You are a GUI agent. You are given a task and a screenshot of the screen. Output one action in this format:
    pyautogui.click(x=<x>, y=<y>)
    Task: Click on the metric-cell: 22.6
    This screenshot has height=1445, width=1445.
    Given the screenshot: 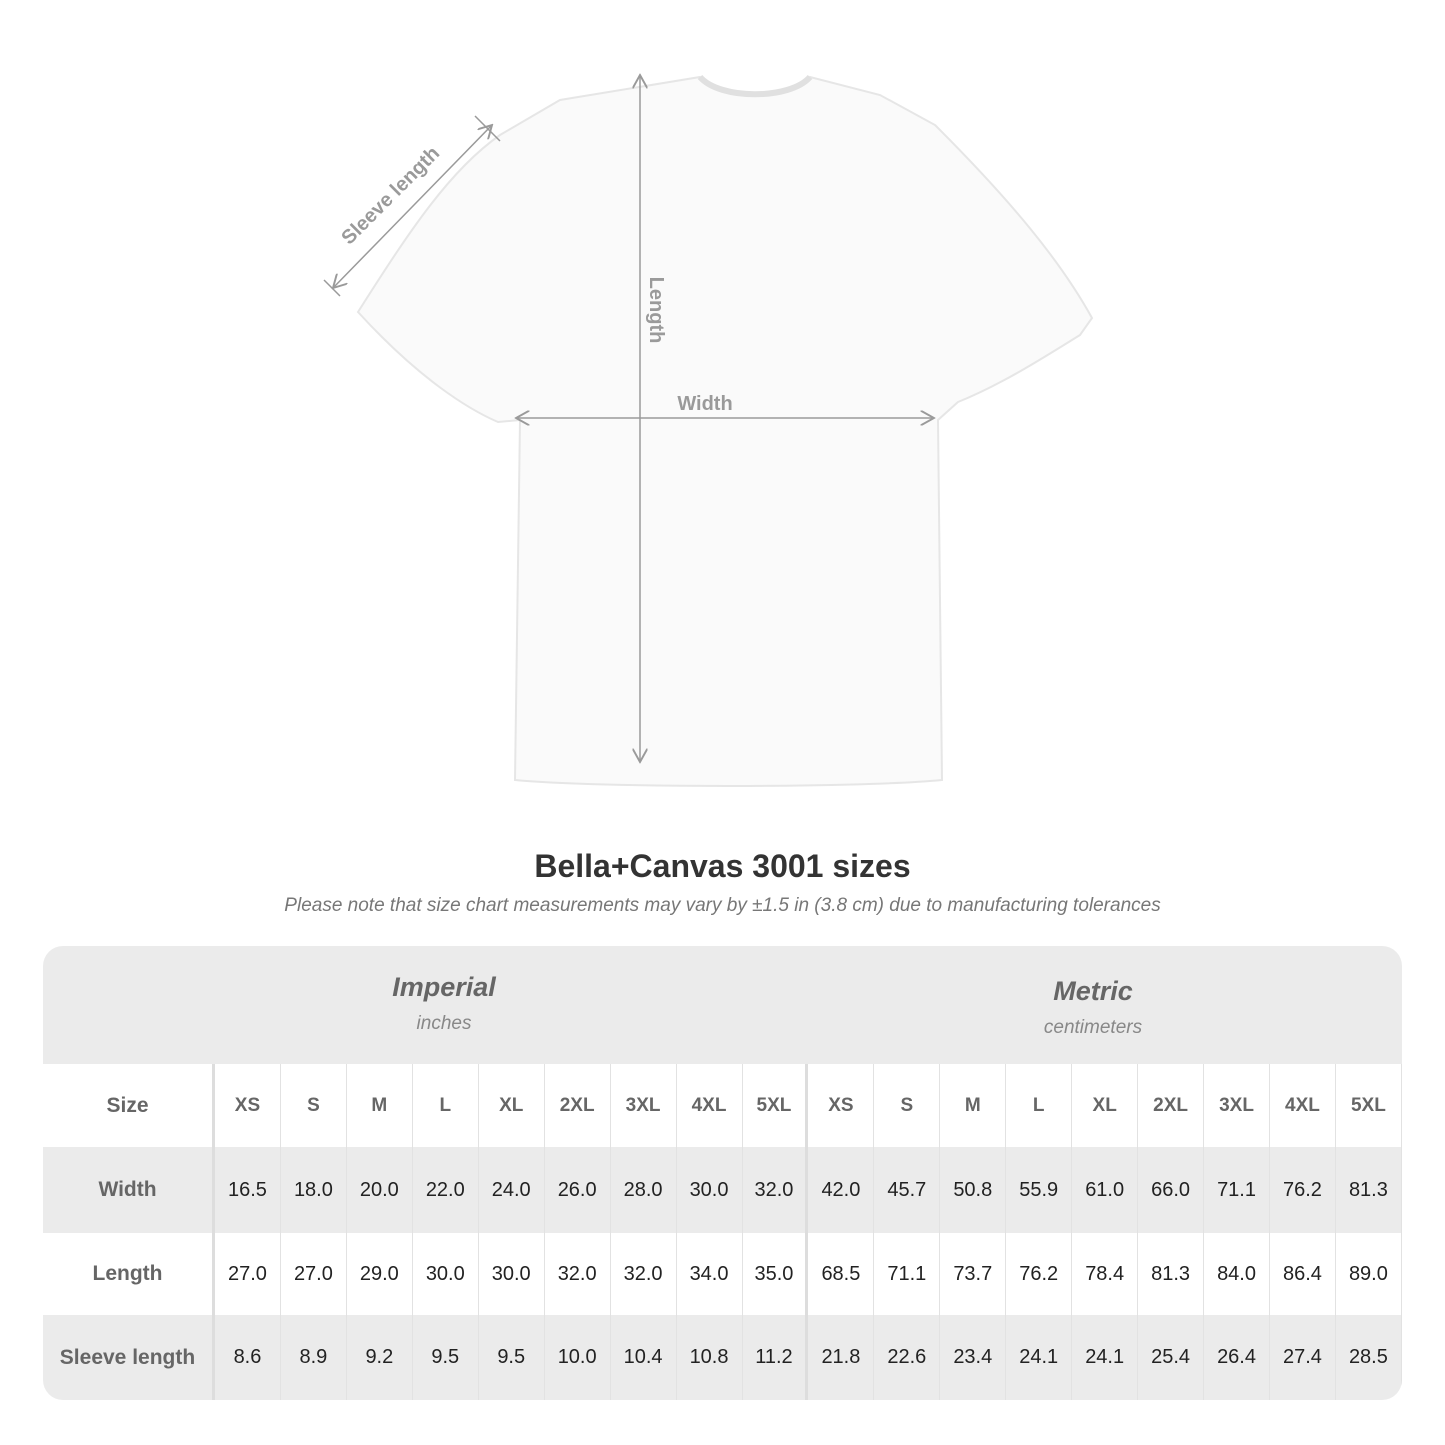 What is the action you would take?
    pyautogui.click(x=907, y=1357)
    